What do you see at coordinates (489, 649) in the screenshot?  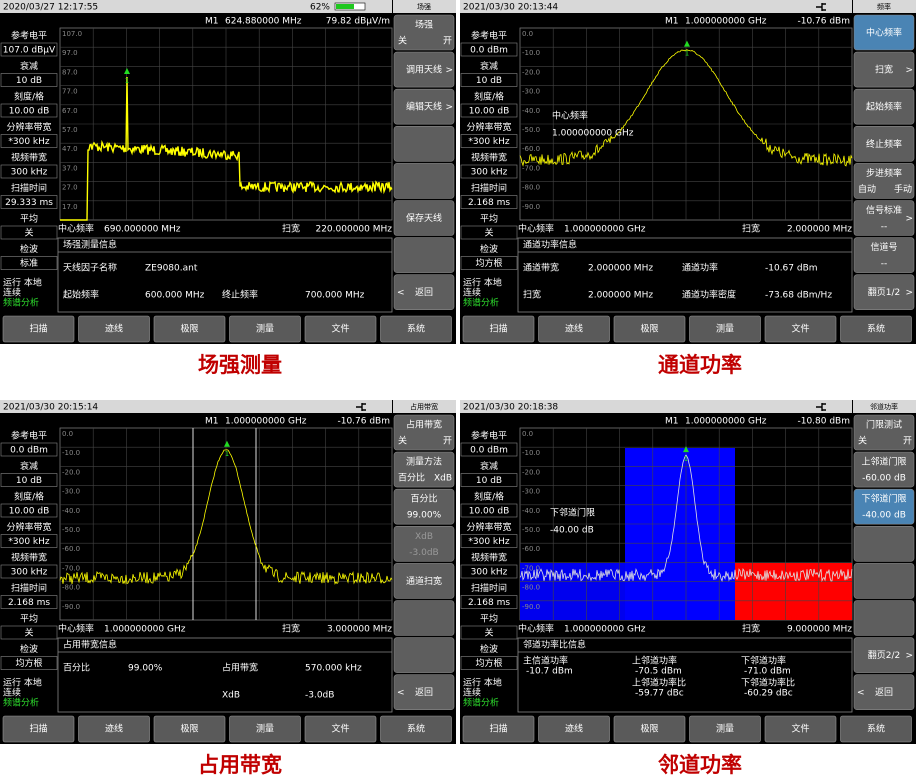 I see `param-label: 检波` at bounding box center [489, 649].